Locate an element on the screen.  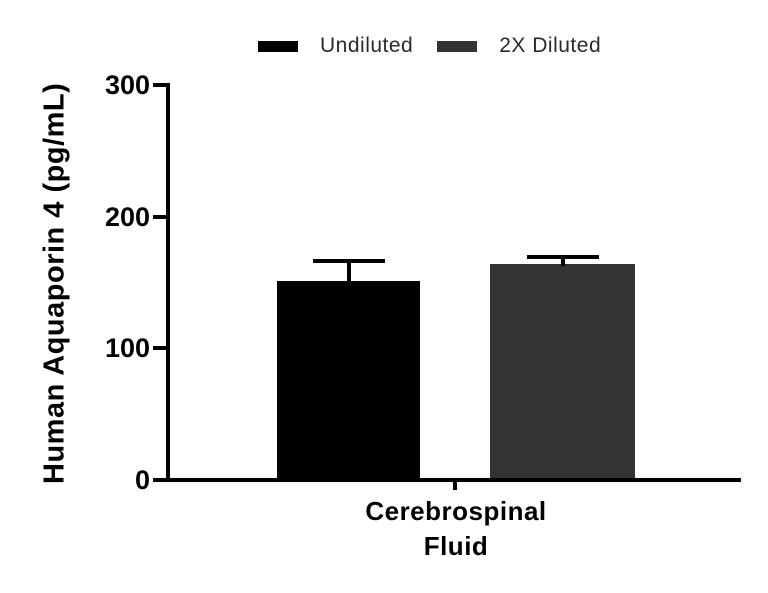
legend-item-2x-diluted: 2X Diluted is located at coordinates (519, 46).